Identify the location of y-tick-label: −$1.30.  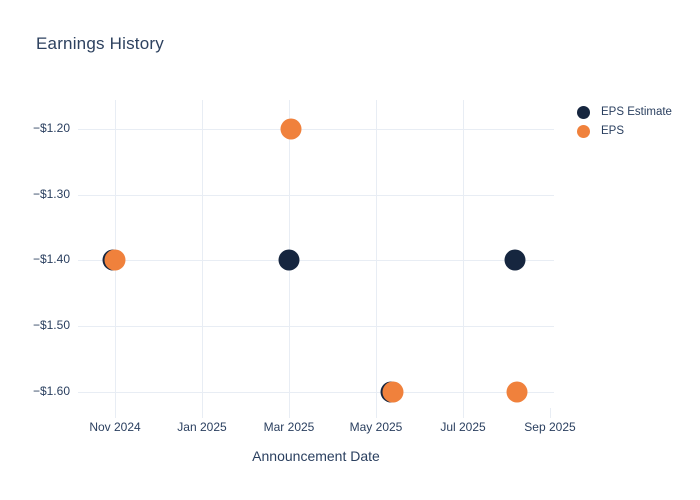
(51, 193).